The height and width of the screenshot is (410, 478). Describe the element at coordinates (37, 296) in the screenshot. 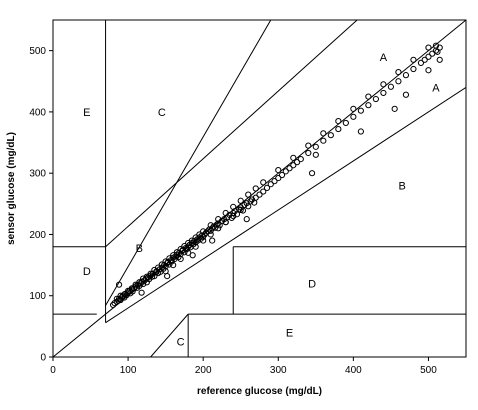

I see `y-tick-label: 100` at that location.